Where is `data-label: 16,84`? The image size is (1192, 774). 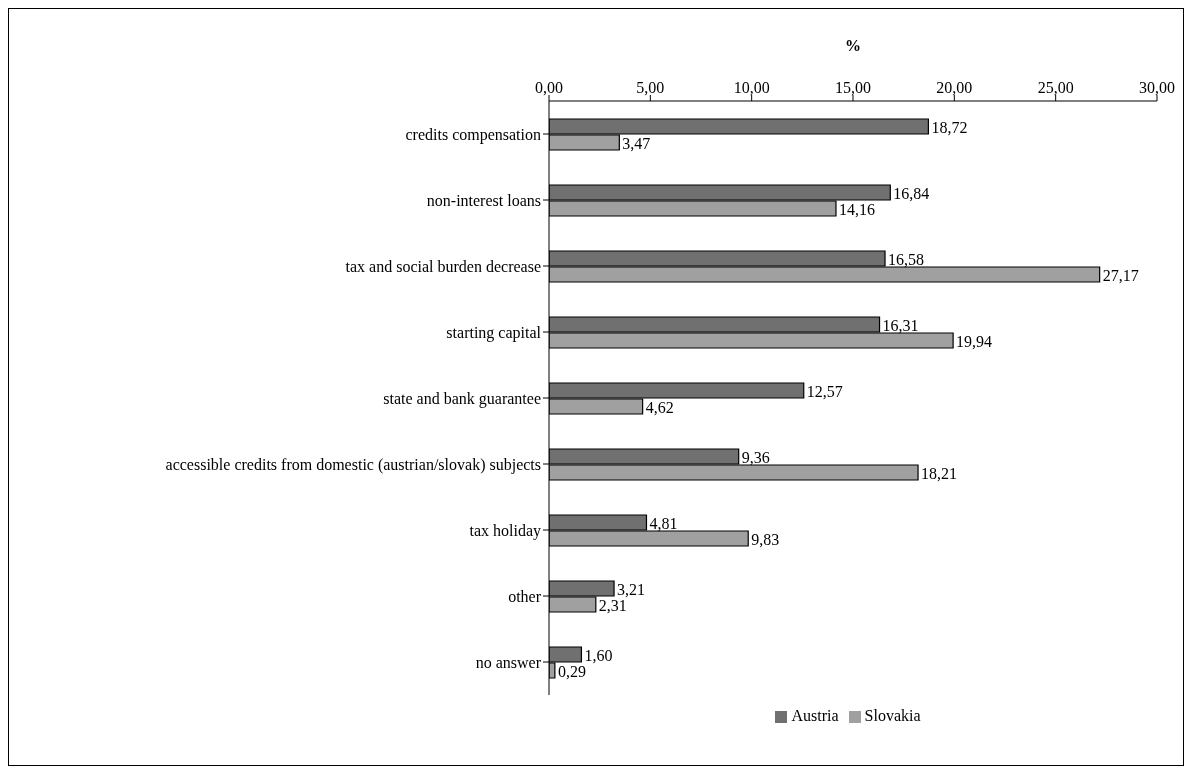
data-label: 16,84 is located at coordinates (911, 193).